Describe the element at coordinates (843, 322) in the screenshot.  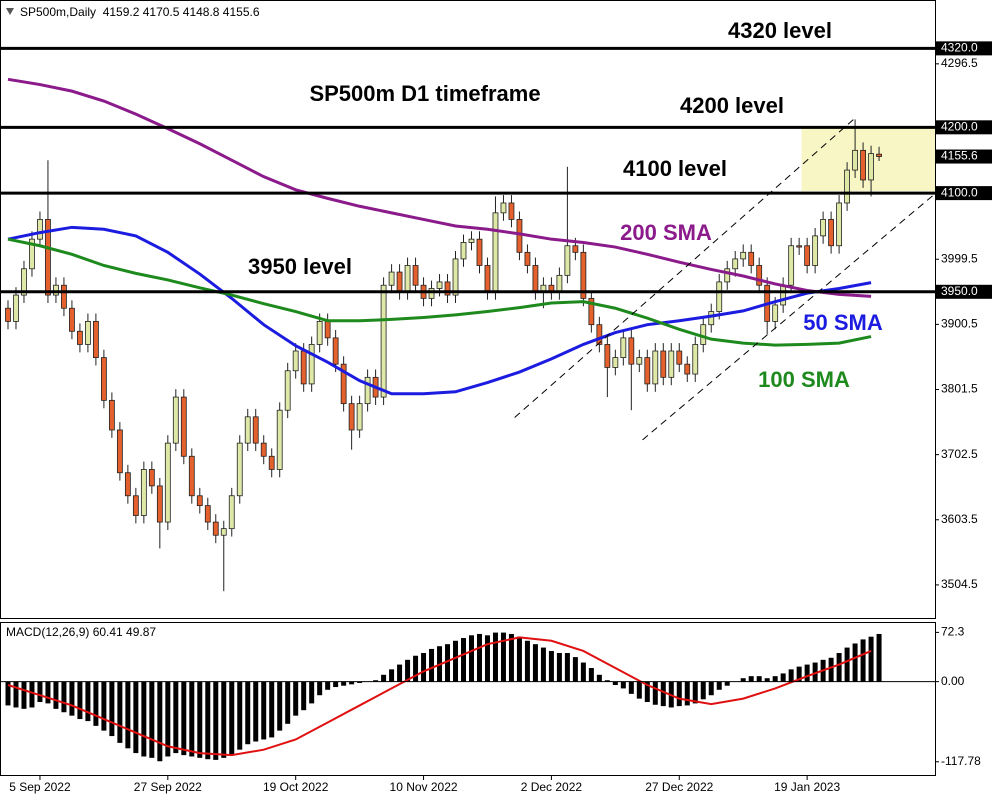
I see `sma-annotation: 50 SMA` at that location.